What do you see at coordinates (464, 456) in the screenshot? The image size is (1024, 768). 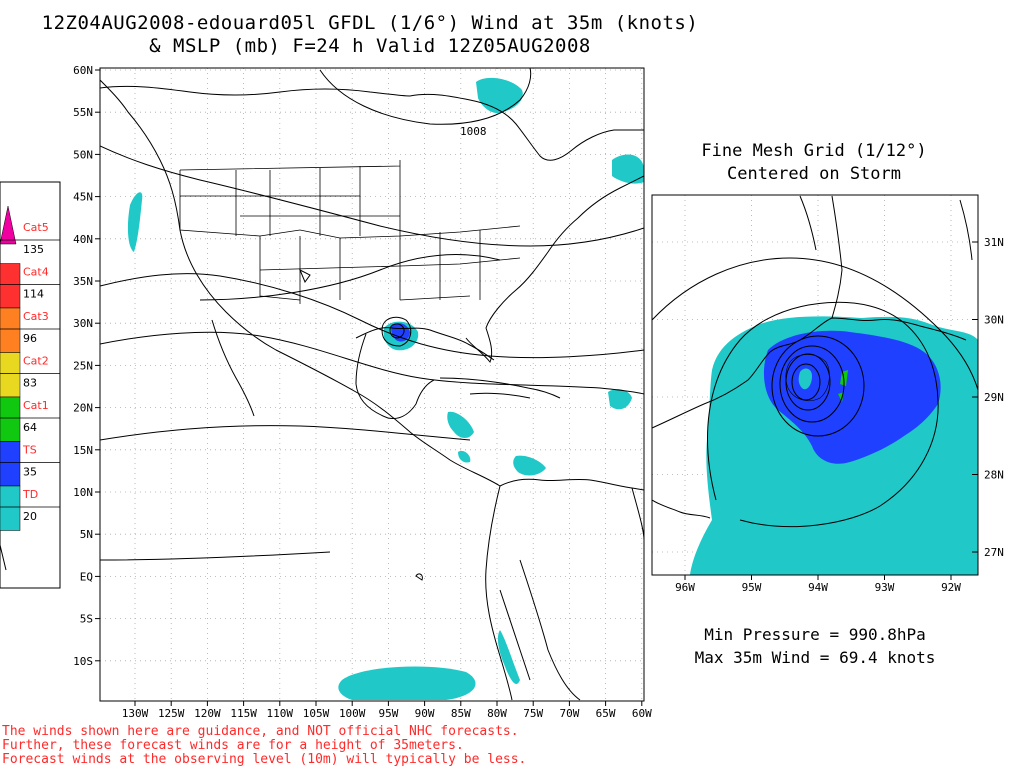 I see `wind-area-central-america` at bounding box center [464, 456].